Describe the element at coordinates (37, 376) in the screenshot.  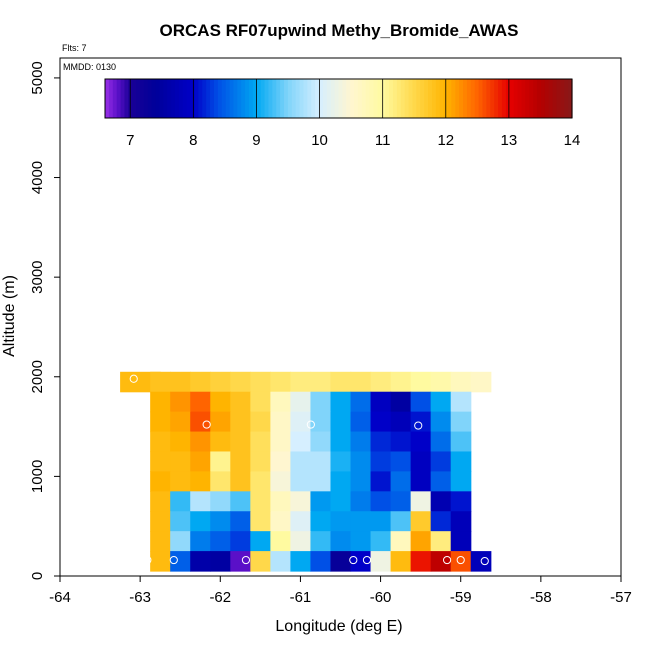
I see `y-tick-label: 2000` at that location.